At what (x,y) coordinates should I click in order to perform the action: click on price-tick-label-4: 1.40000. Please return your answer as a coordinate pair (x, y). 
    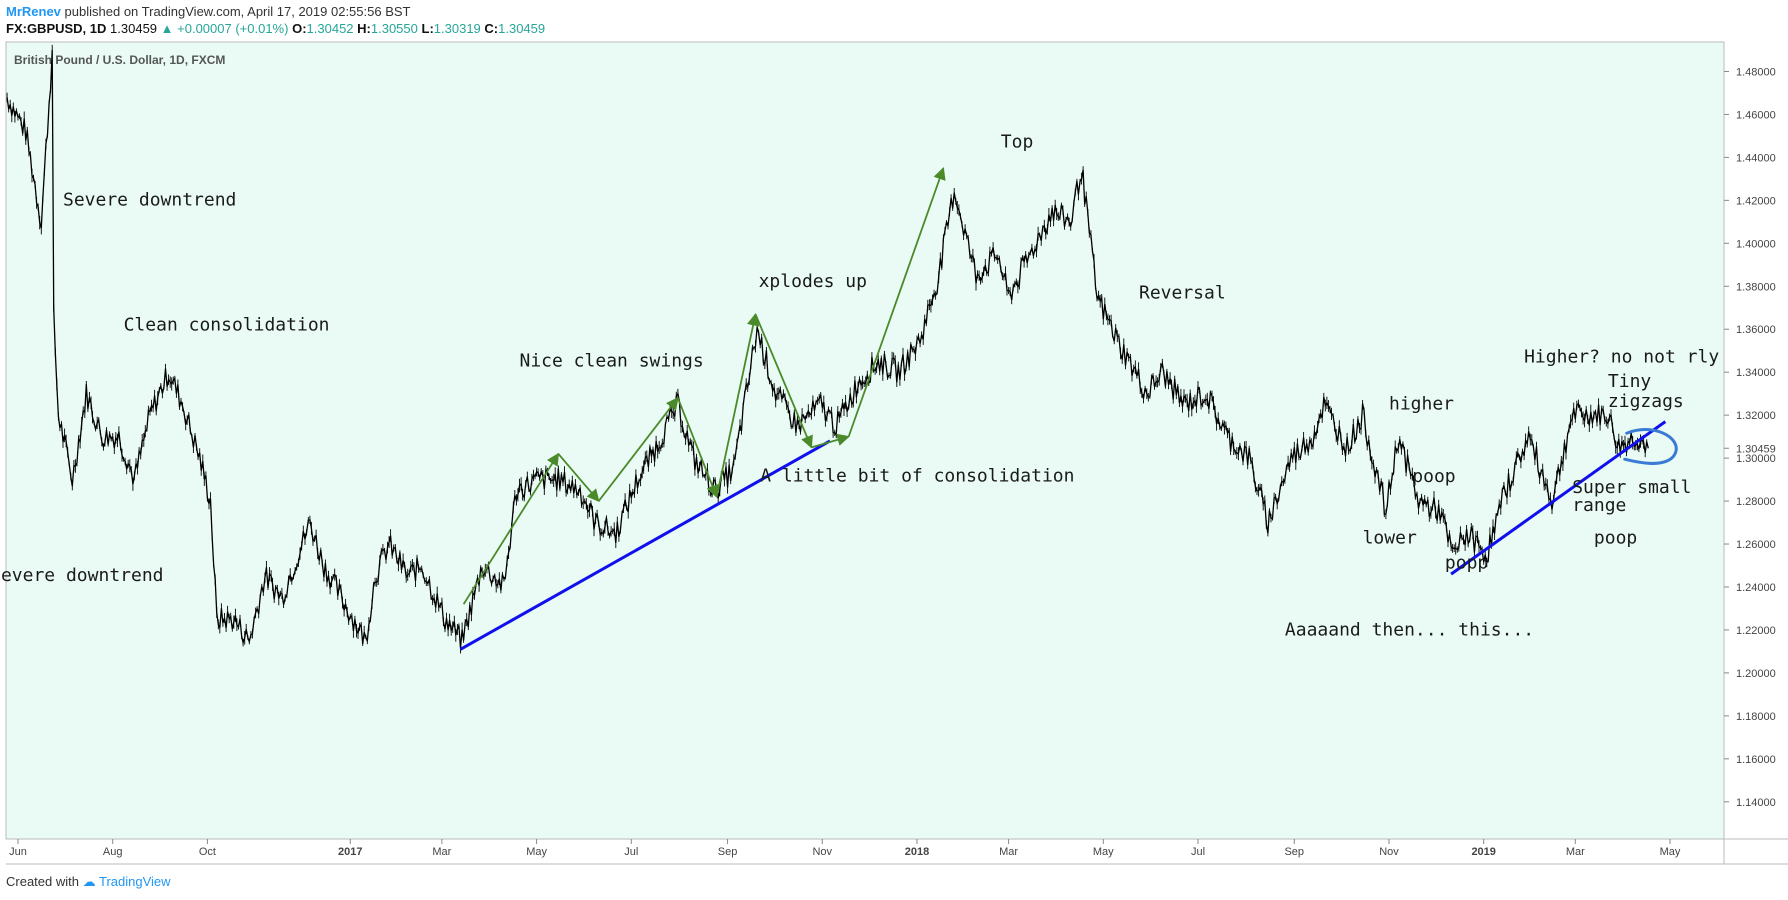
    Looking at the image, I should click on (1756, 244).